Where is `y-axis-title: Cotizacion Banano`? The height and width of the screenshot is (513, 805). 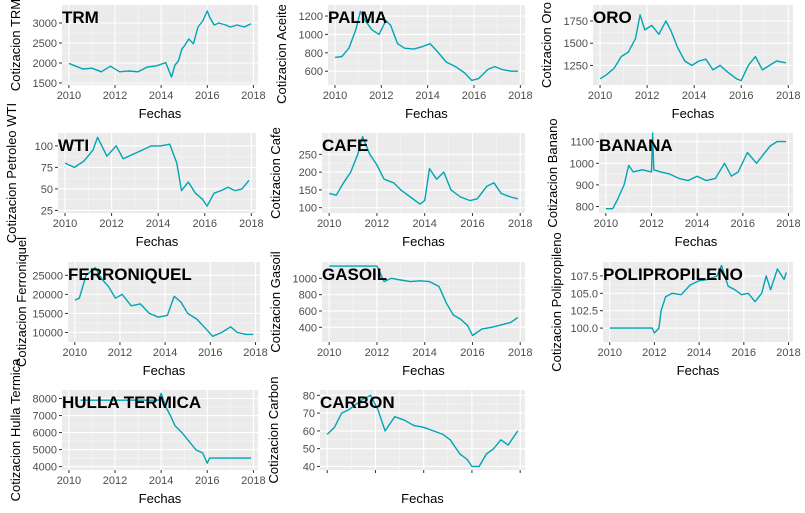
y-axis-title: Cotizacion Banano is located at coordinates (552, 172).